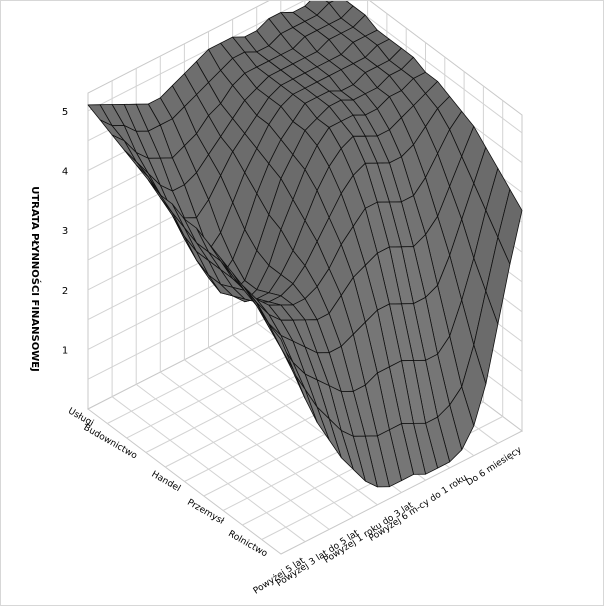  What do you see at coordinates (65, 291) in the screenshot?
I see `z-tick-label: 2` at bounding box center [65, 291].